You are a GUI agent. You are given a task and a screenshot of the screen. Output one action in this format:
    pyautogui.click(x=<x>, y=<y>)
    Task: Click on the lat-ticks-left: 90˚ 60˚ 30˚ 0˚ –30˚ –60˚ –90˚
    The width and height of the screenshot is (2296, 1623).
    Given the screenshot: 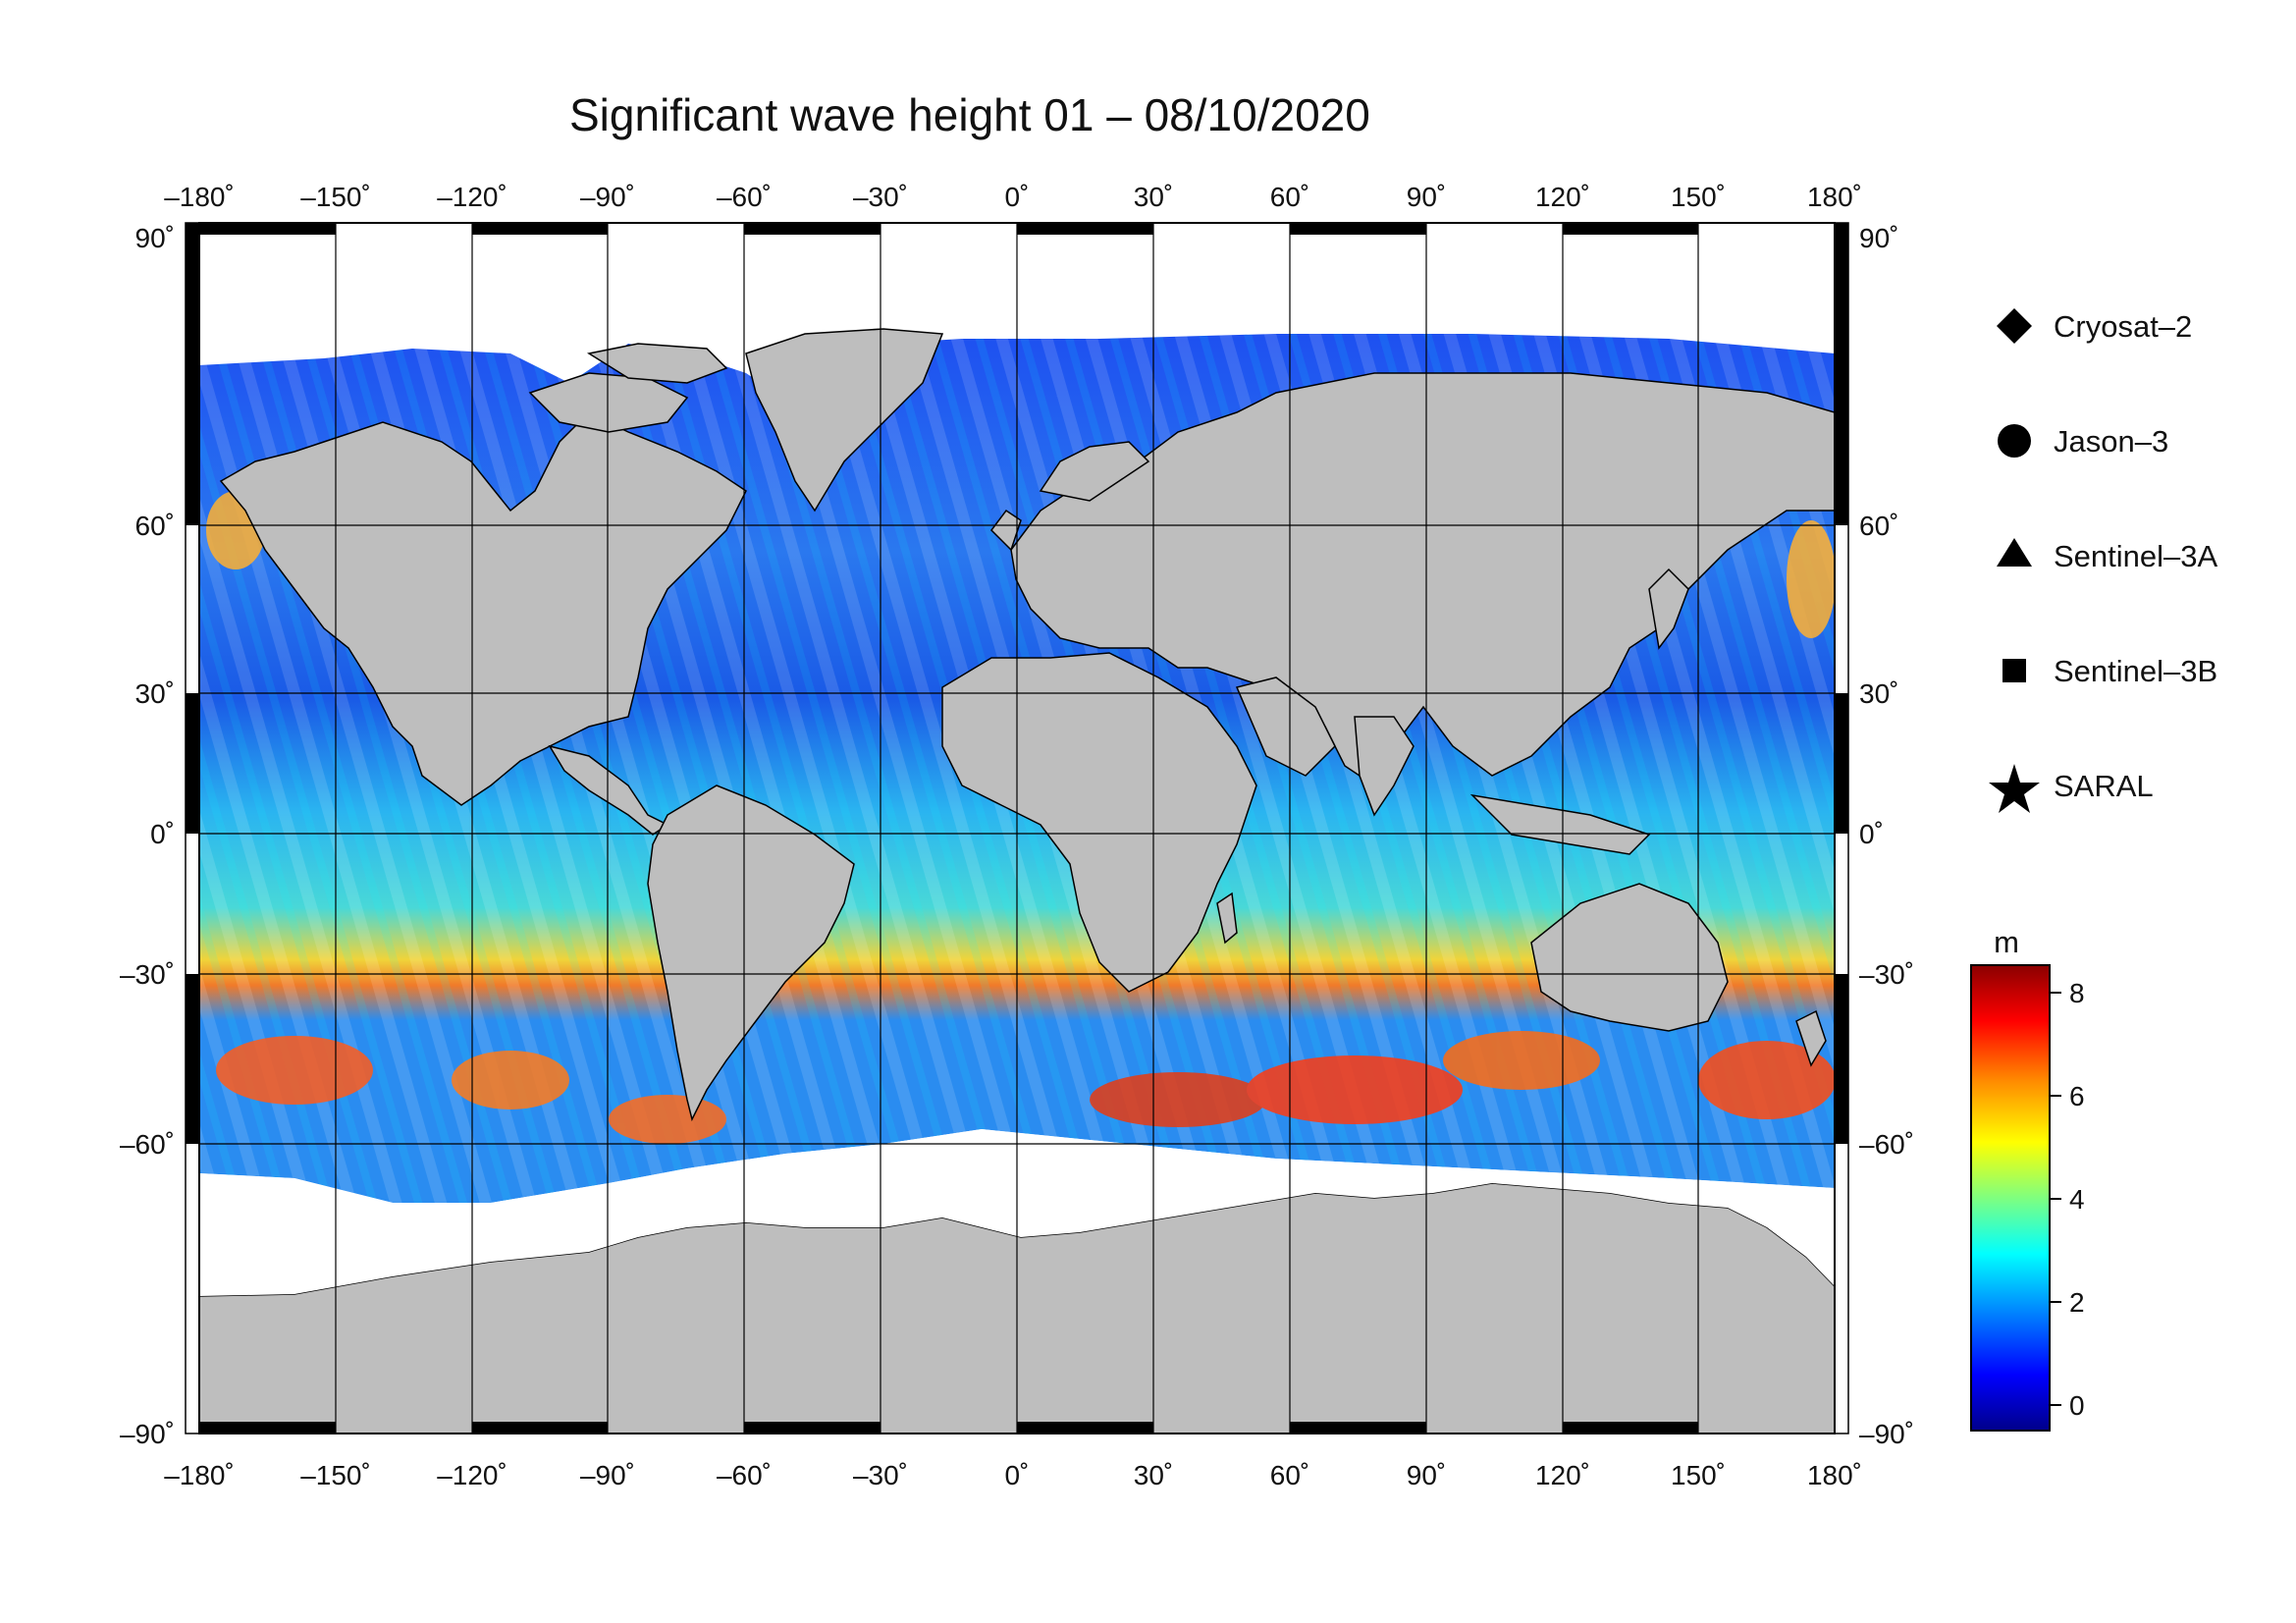 What is the action you would take?
    pyautogui.click(x=148, y=836)
    